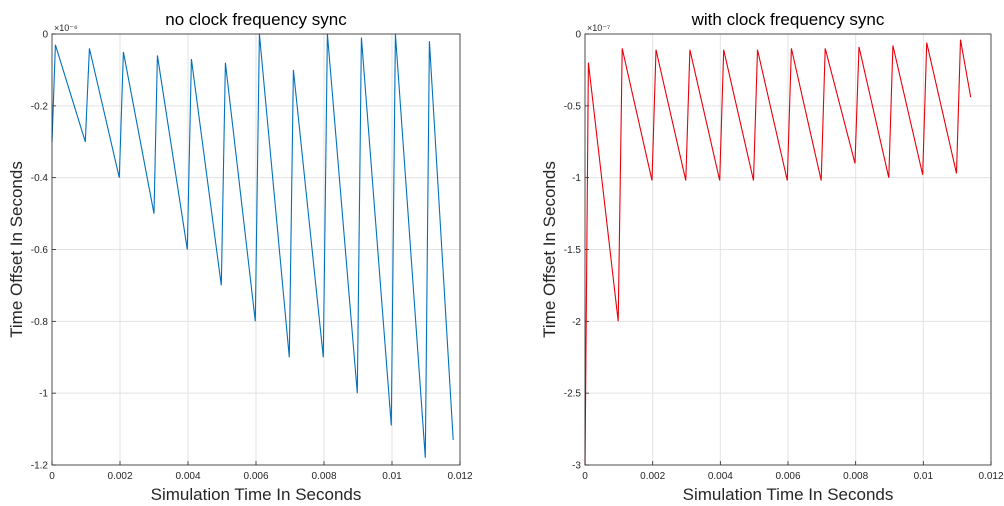  Describe the element at coordinates (40, 178) in the screenshot. I see `y-tick-label: -0.4` at that location.